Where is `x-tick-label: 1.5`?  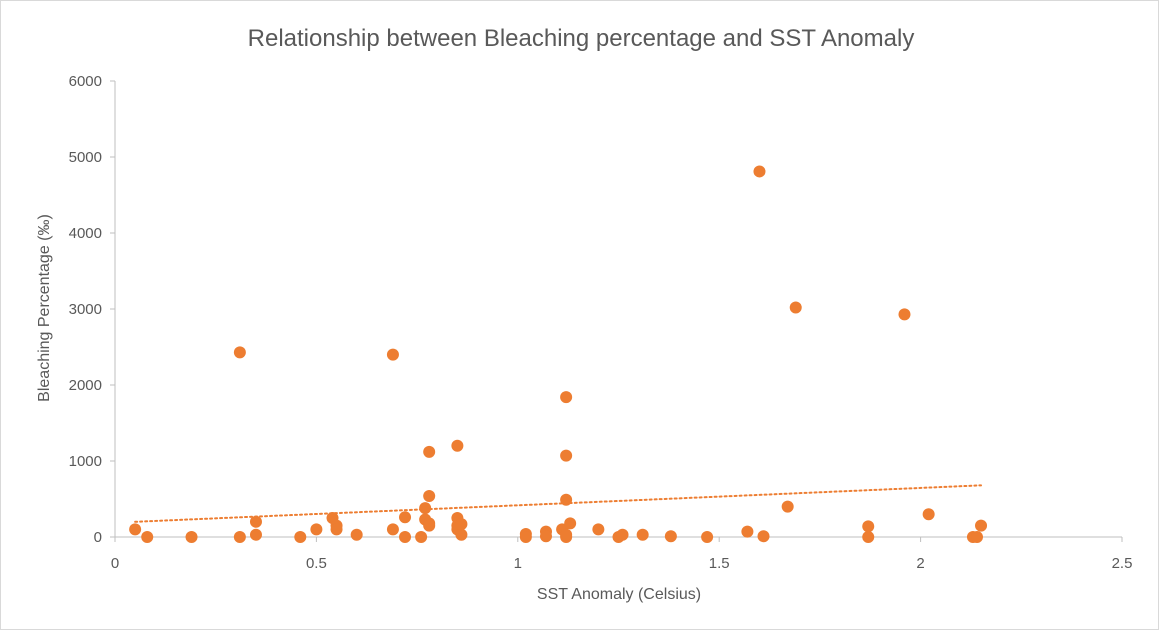
x-tick-label: 1.5 is located at coordinates (719, 563).